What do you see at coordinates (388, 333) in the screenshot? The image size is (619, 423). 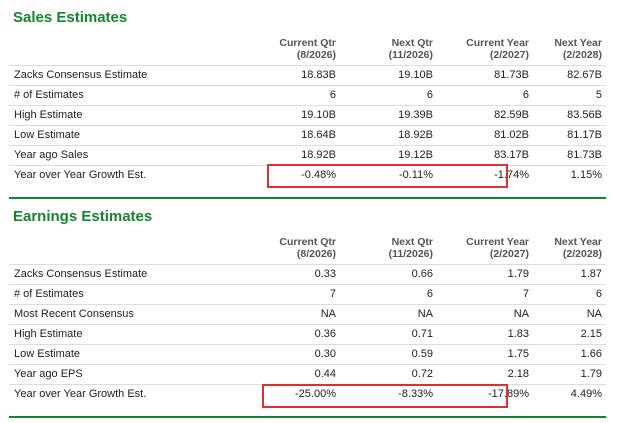 I see `table-cell: 0.71` at bounding box center [388, 333].